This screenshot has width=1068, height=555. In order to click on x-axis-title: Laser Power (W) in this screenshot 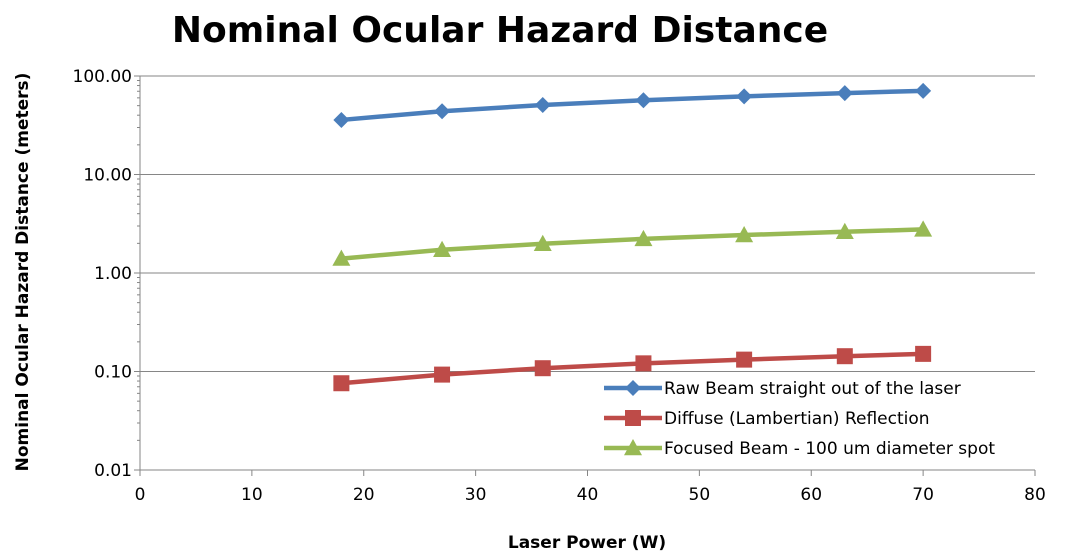, I will do `click(587, 543)`.